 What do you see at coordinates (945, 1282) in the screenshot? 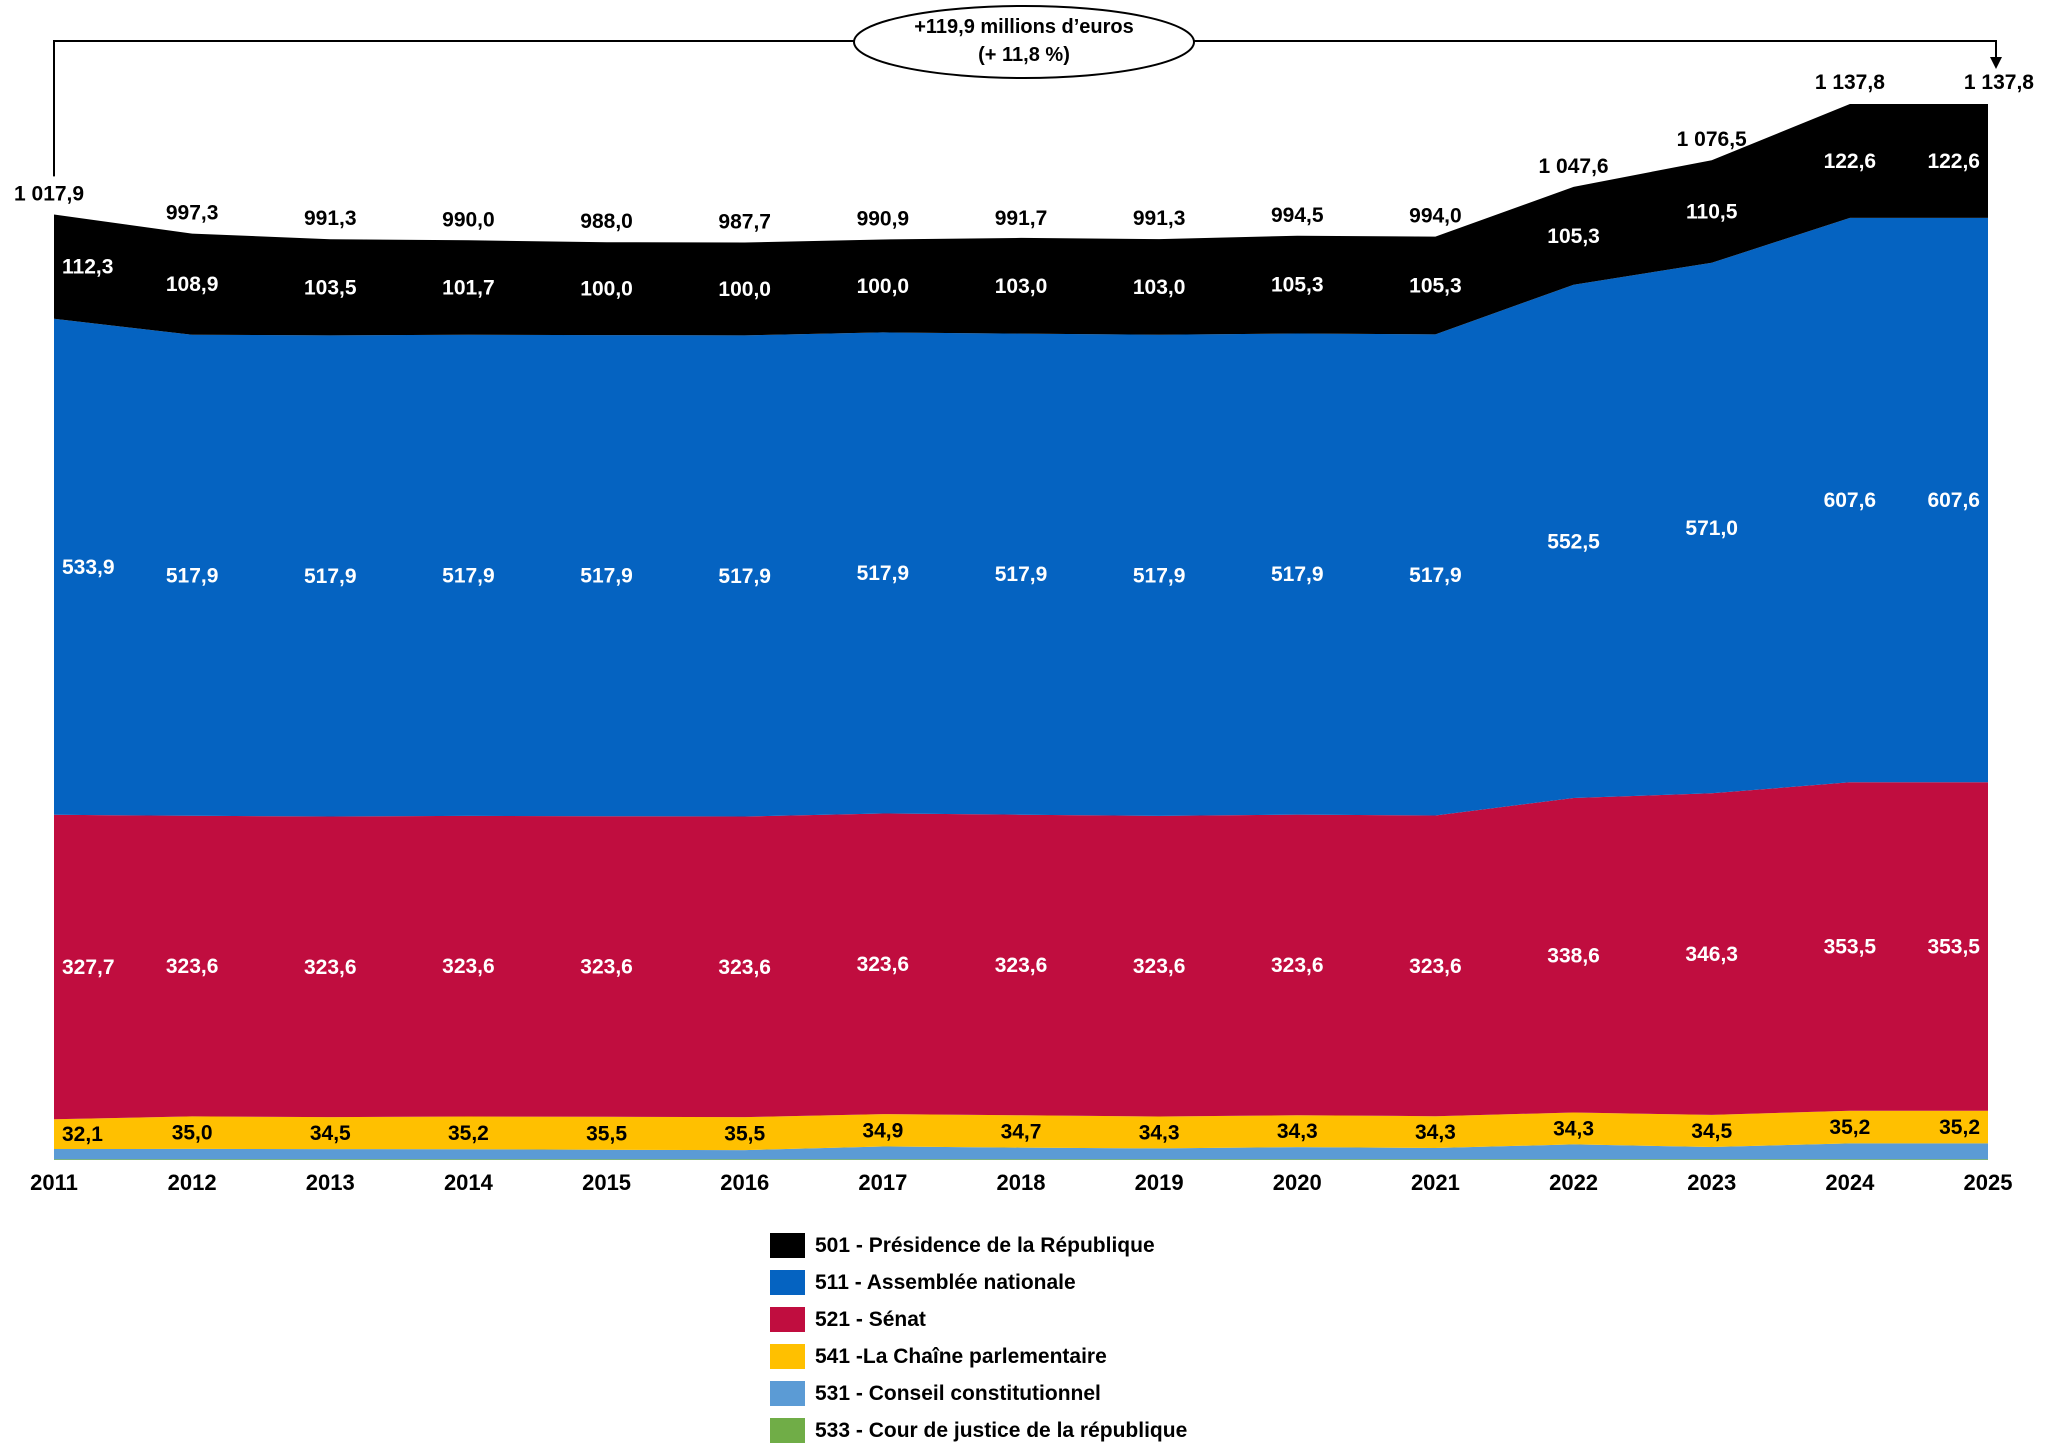
I see `legend-label: 511 - Assemblée nationale` at bounding box center [945, 1282].